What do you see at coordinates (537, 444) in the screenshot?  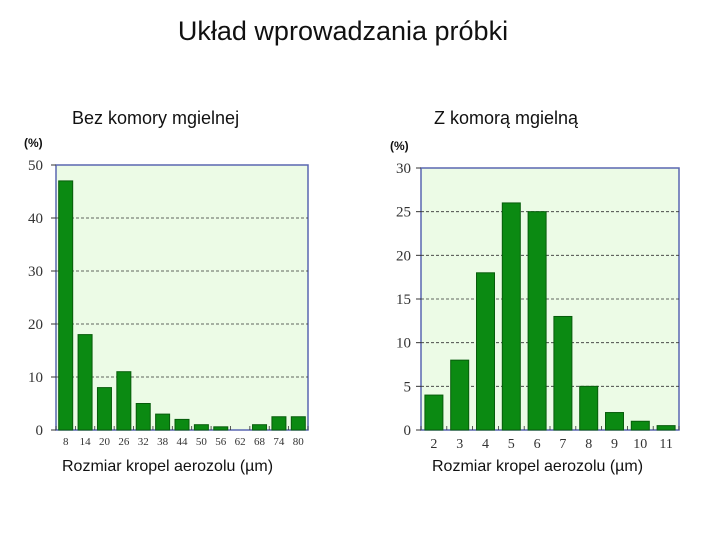 I see `x-tick-label: 6` at bounding box center [537, 444].